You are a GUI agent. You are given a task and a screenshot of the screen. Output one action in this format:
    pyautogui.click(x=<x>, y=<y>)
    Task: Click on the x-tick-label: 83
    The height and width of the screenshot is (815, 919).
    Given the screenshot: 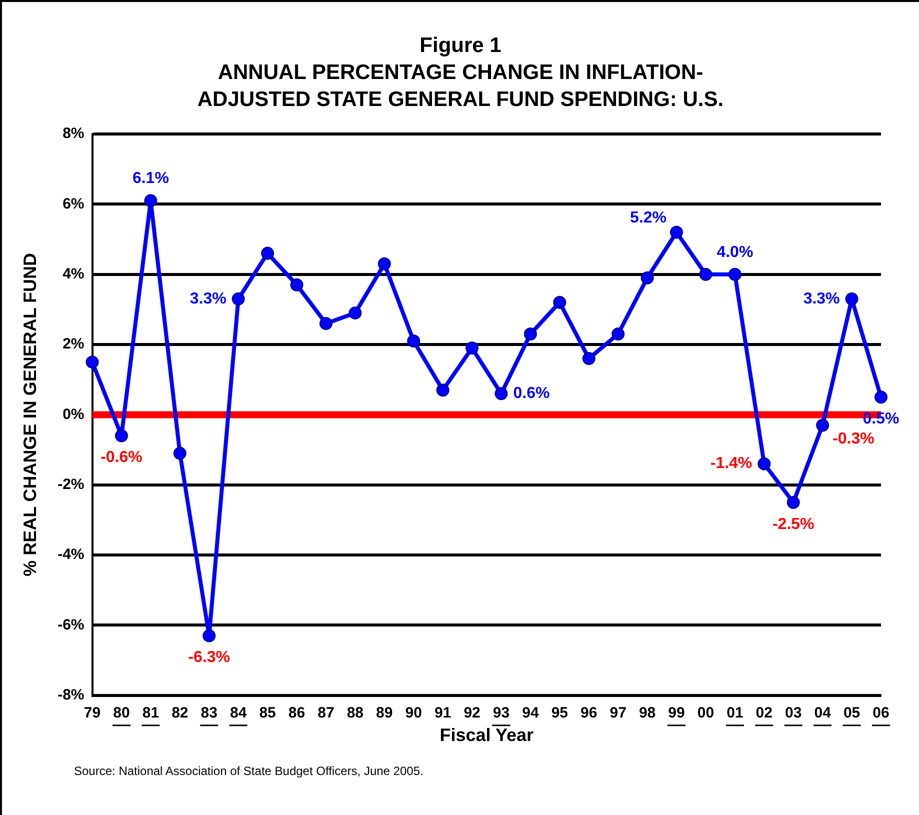 What is the action you would take?
    pyautogui.click(x=209, y=713)
    